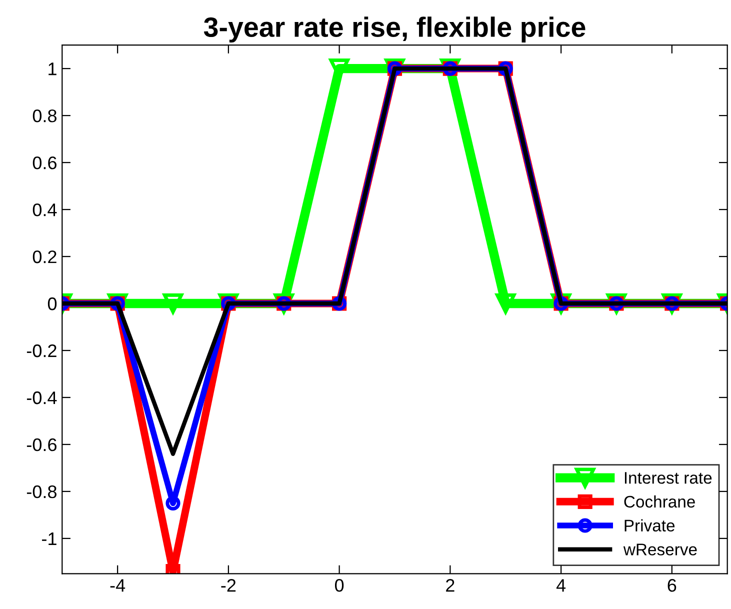 The image size is (731, 609). I want to click on x-tick-label: 2, so click(450, 585).